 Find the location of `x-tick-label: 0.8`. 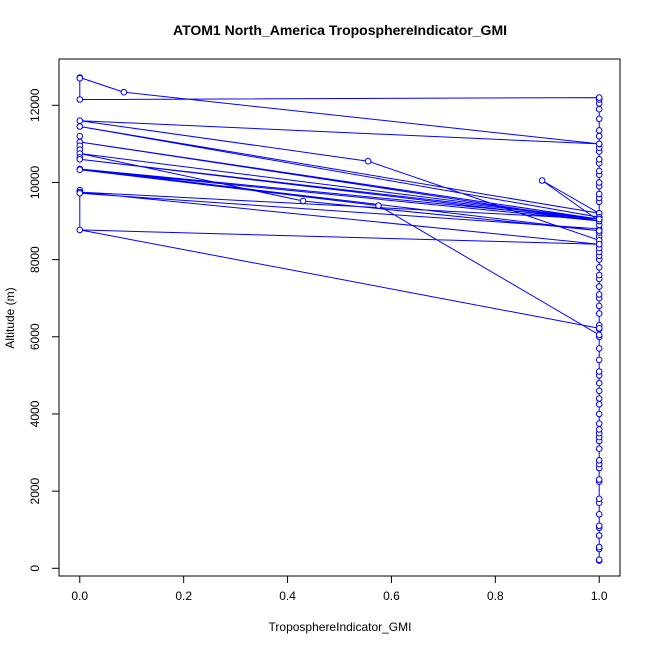

x-tick-label: 0.8 is located at coordinates (495, 596).